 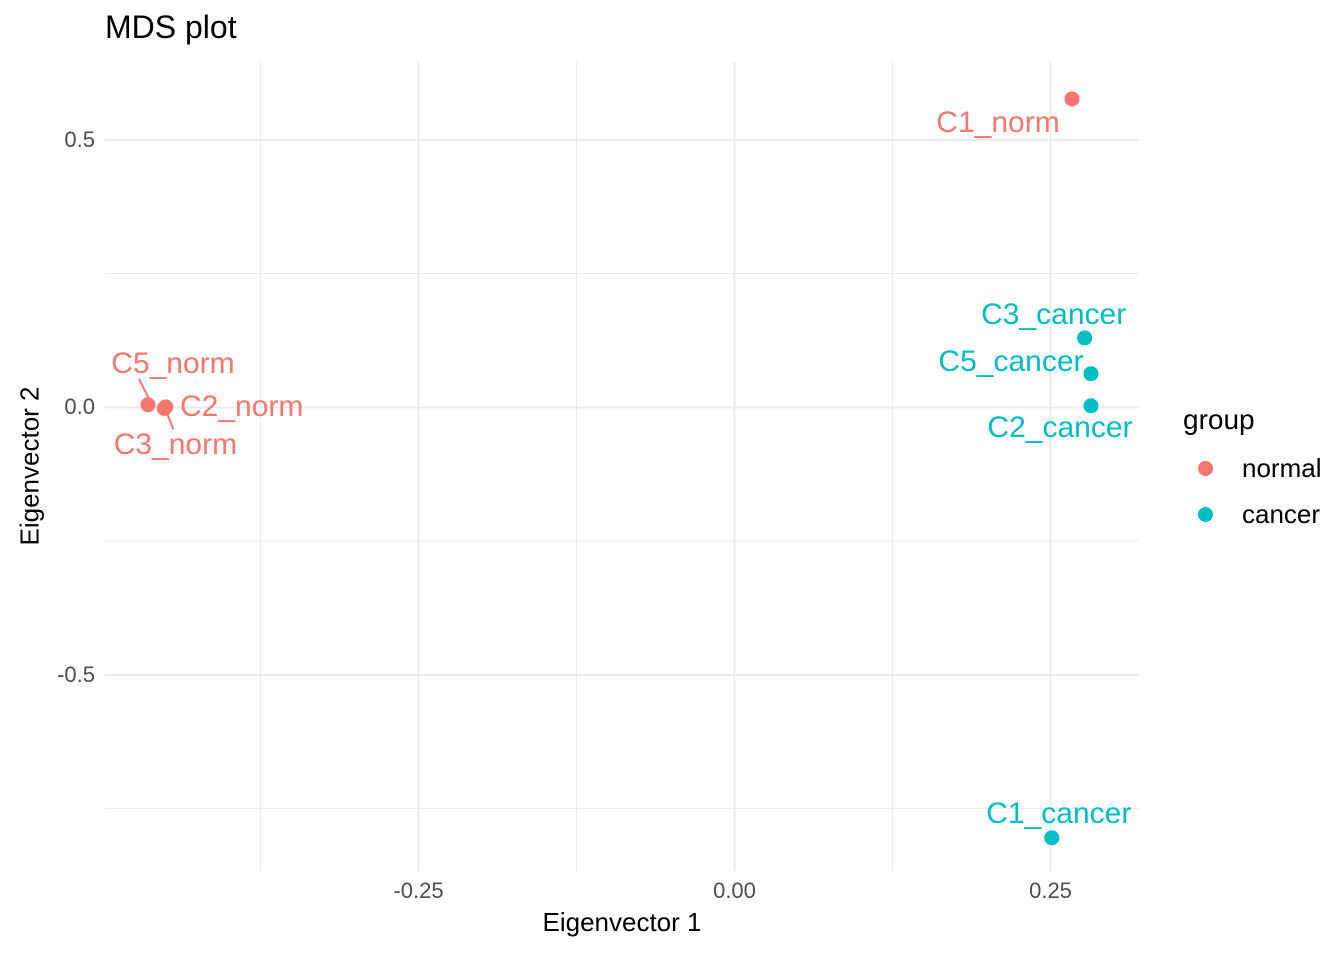 I want to click on legend-item-cancer: cancer, so click(x=1251, y=514).